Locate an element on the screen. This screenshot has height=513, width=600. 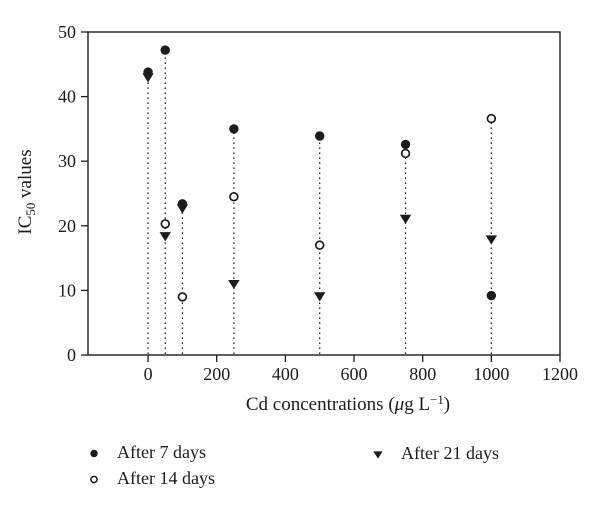
open-circle-icon is located at coordinates (94, 479).